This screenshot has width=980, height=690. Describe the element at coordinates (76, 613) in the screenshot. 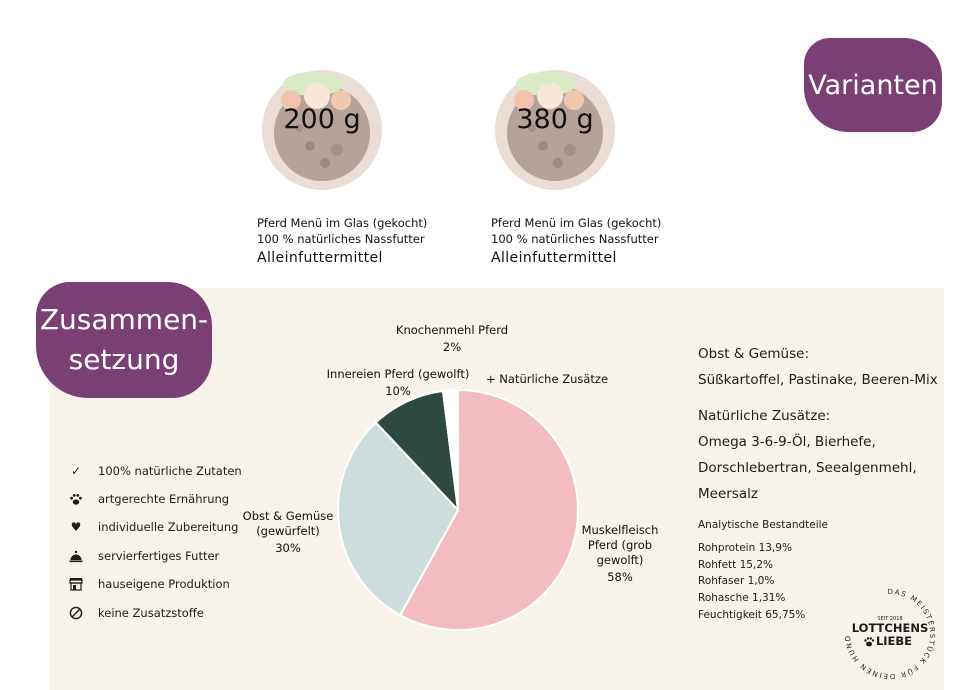

I see `no-additives-icon` at that location.